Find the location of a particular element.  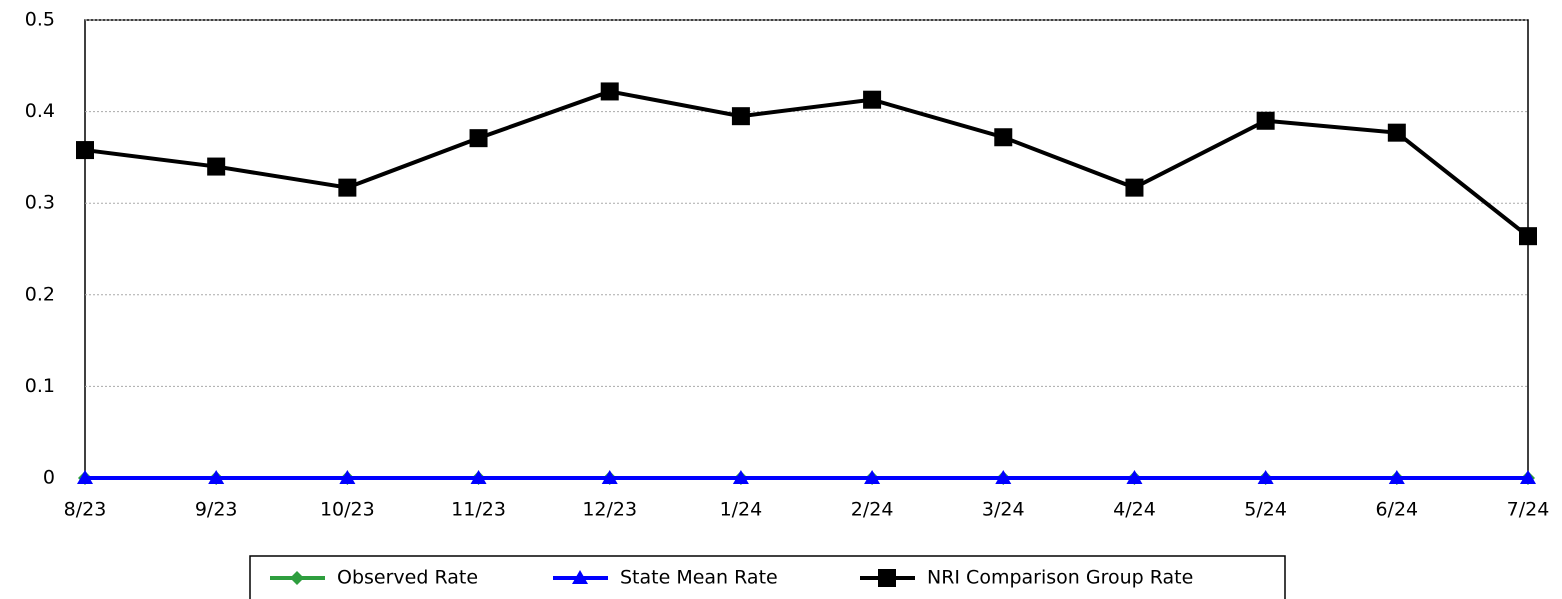

legend-label: Observed Rate is located at coordinates (407, 578).